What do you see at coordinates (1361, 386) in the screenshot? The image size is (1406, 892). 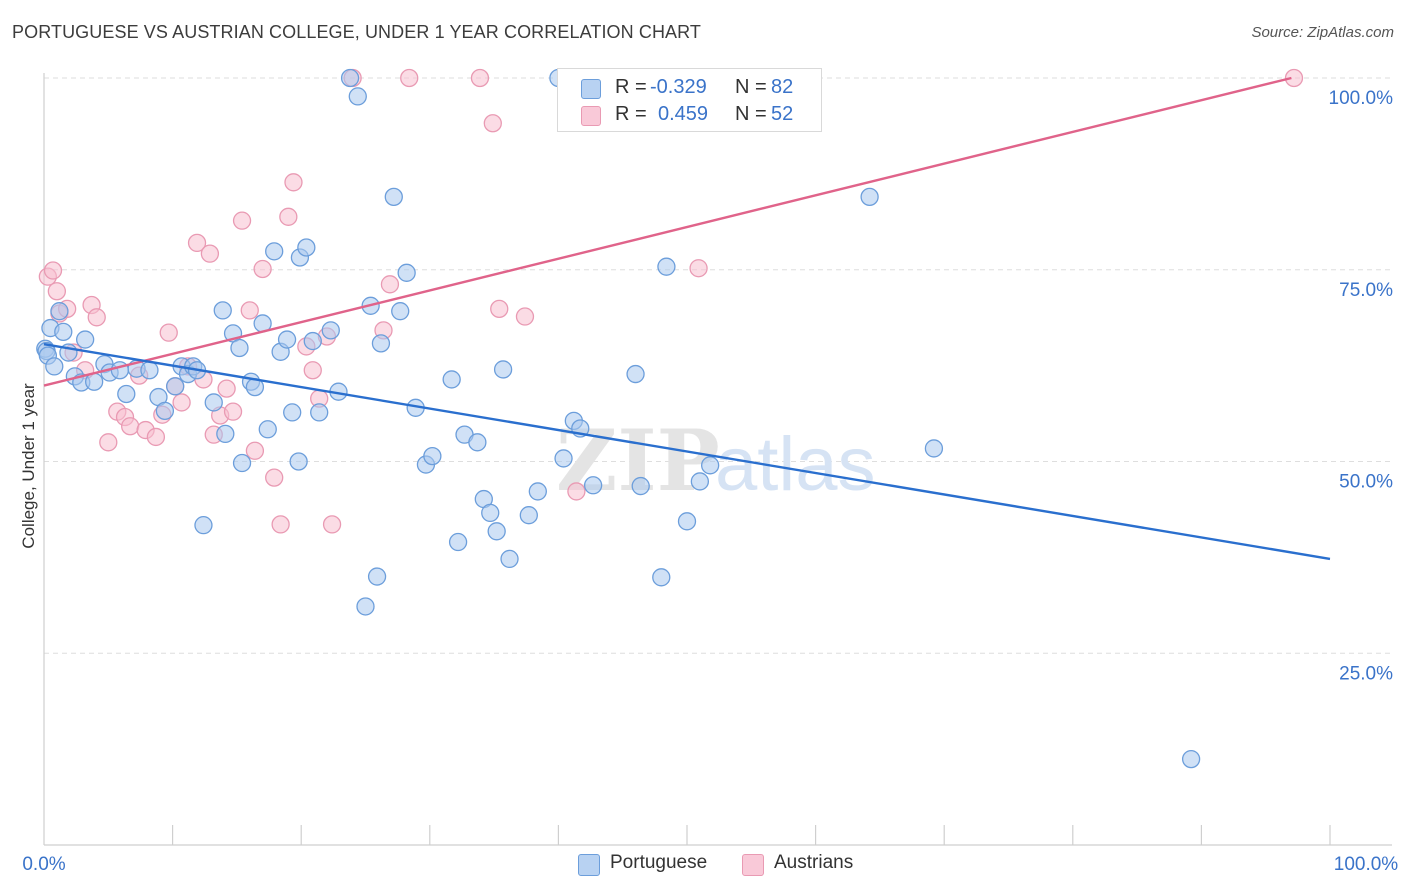 I see `y-tick-labels: 25.0% 50.0% 75.0% 100.0%` at bounding box center [1361, 386].